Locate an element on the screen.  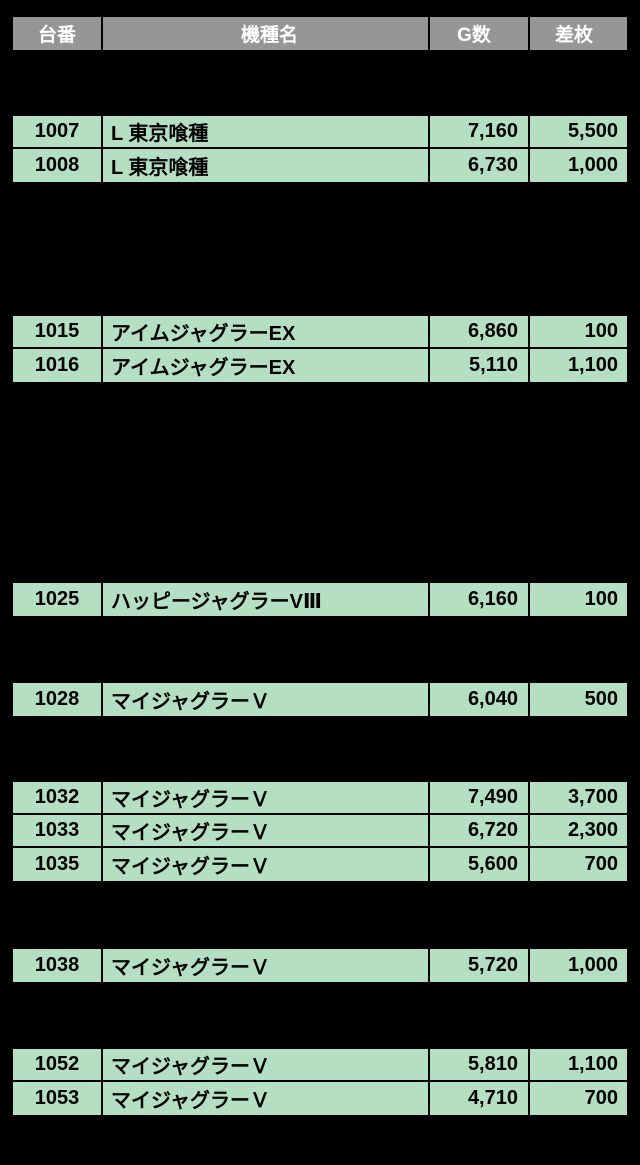
machine-number-cell: 1015 is located at coordinates (58, 331).